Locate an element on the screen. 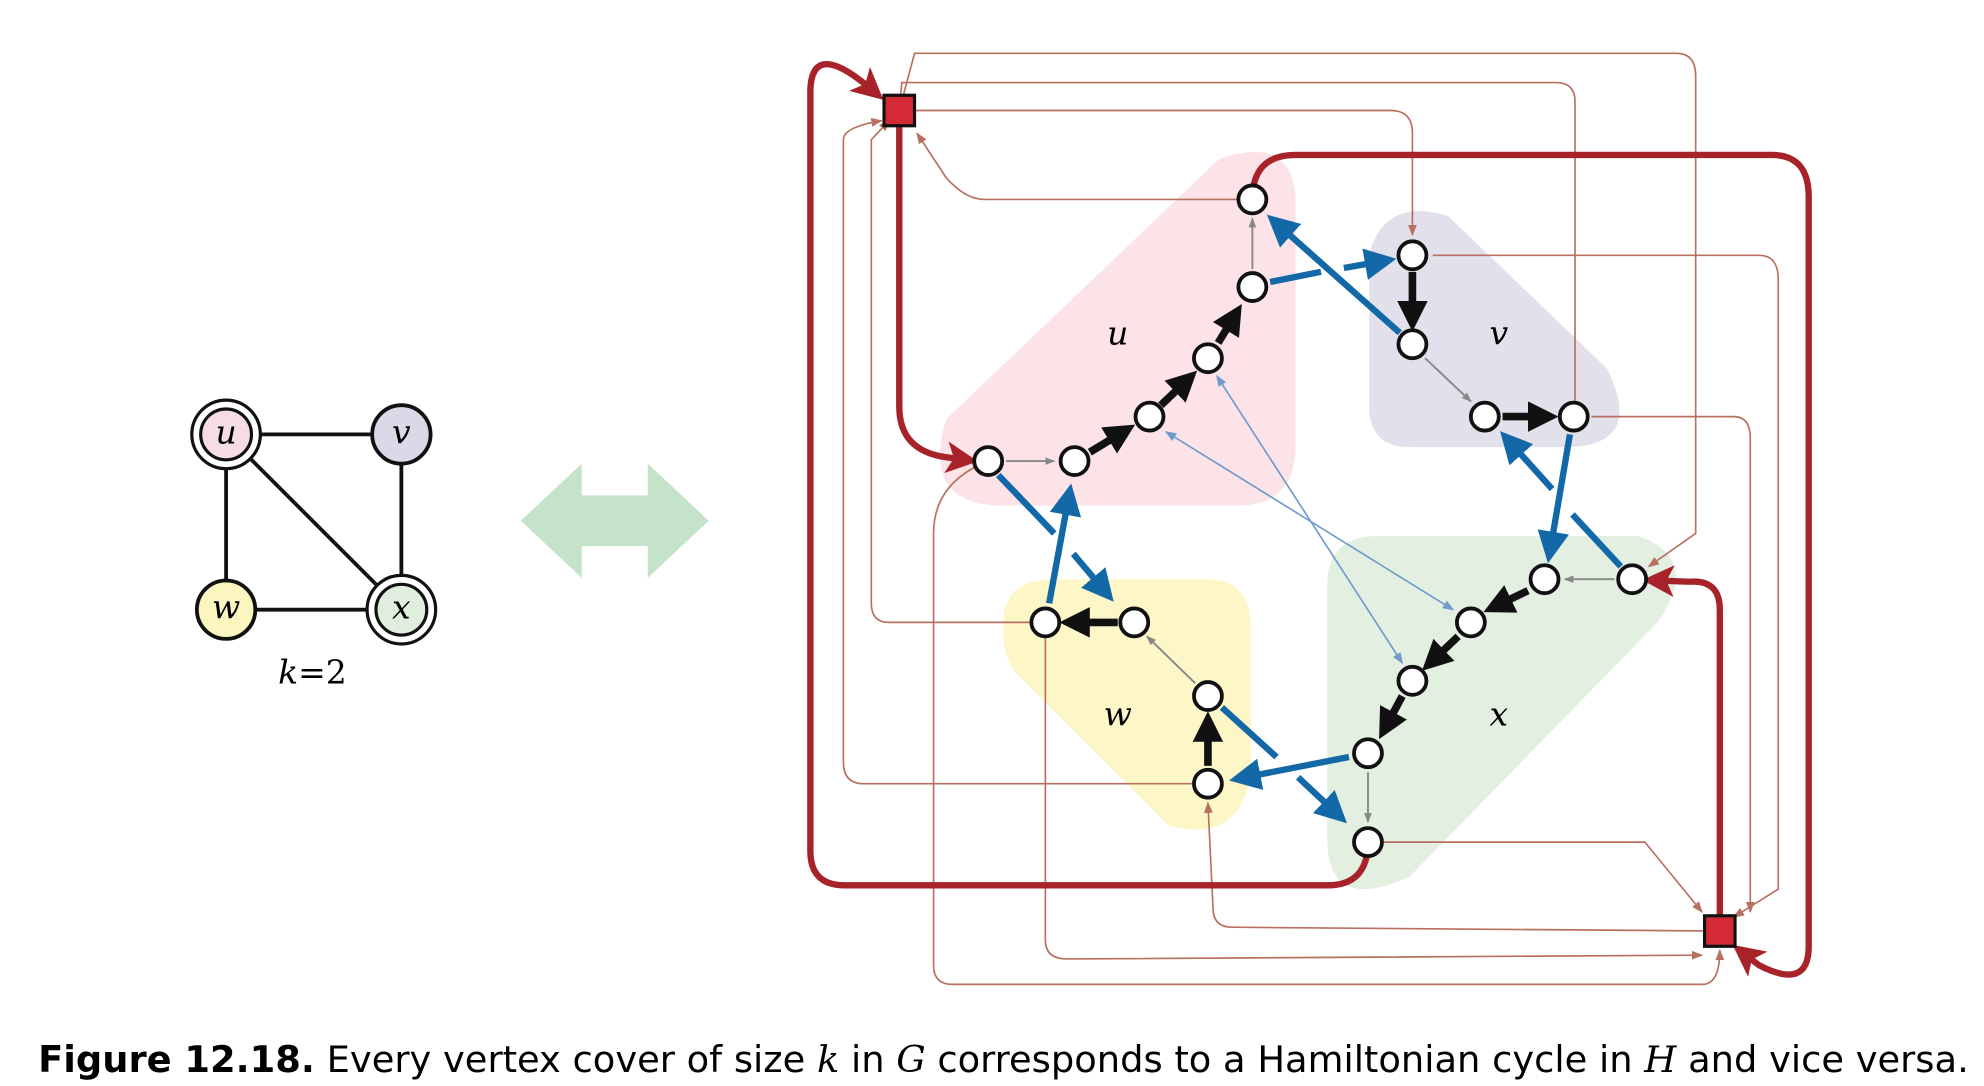  region-label: x is located at coordinates (1498, 713).